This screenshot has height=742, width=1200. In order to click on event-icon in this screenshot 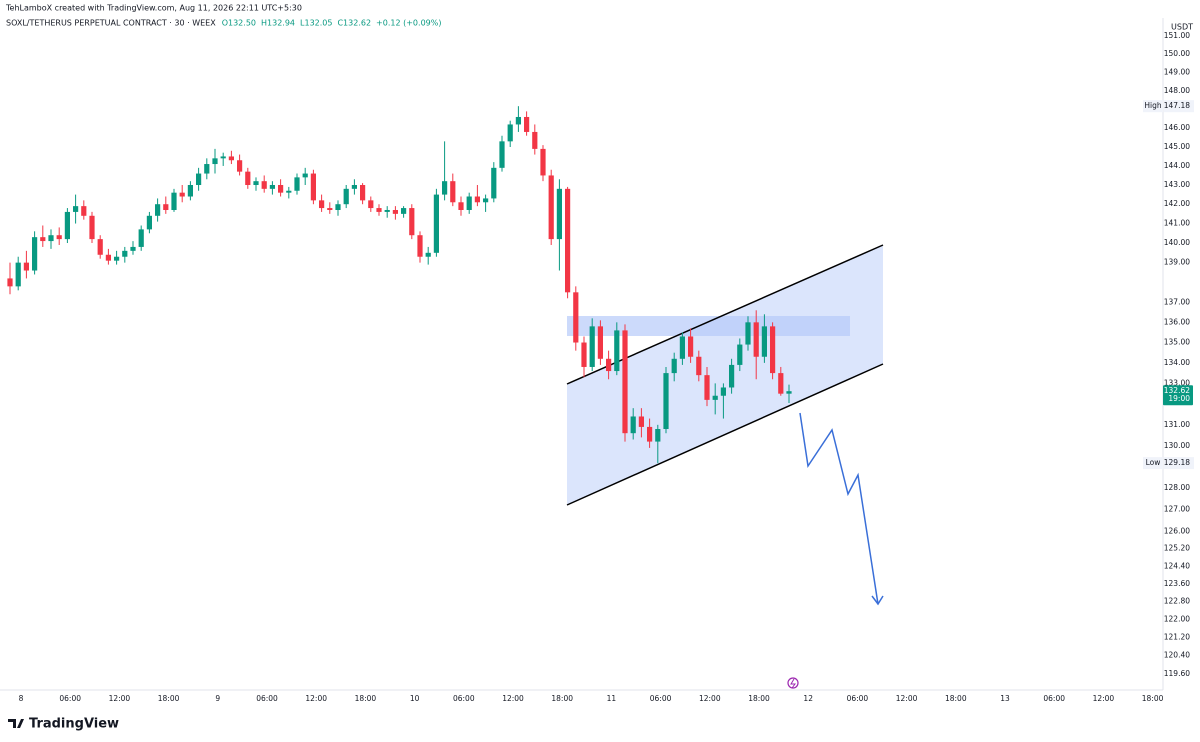, I will do `click(793, 683)`.